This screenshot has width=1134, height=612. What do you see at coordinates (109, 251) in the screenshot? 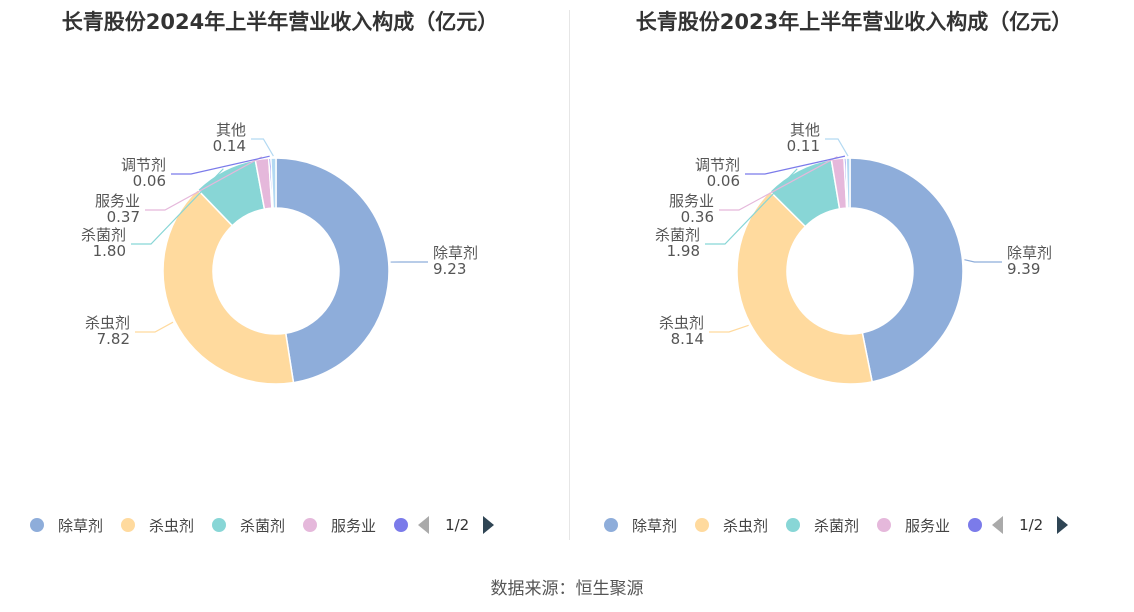
I see `slice-value-fungicide: 1.80` at bounding box center [109, 251].